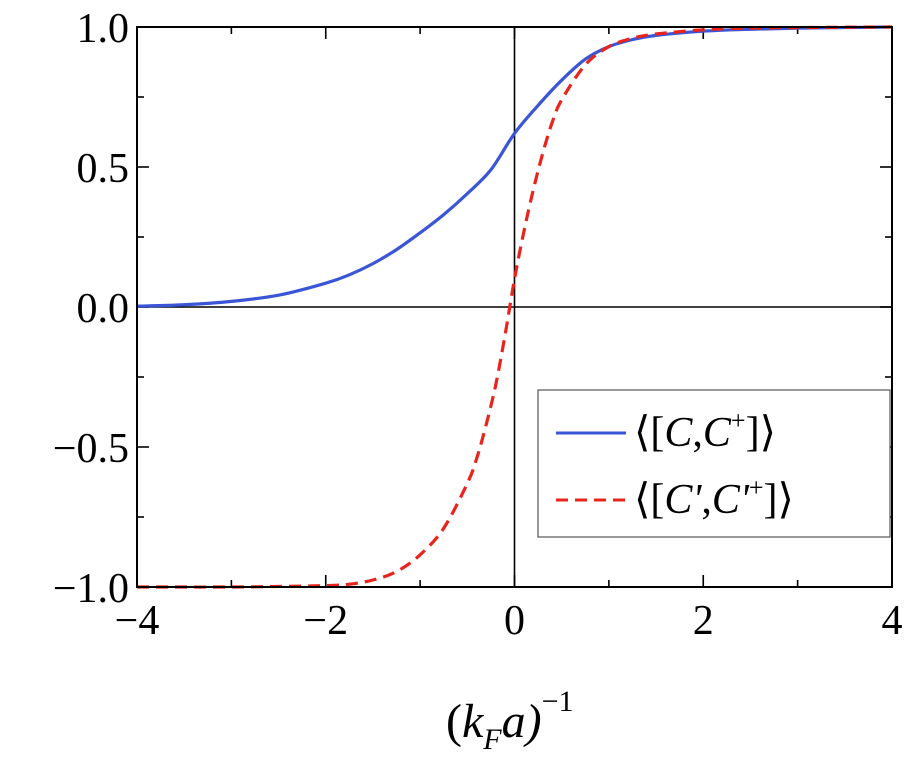  Describe the element at coordinates (325, 621) in the screenshot. I see `x-tick-label: −2` at that location.